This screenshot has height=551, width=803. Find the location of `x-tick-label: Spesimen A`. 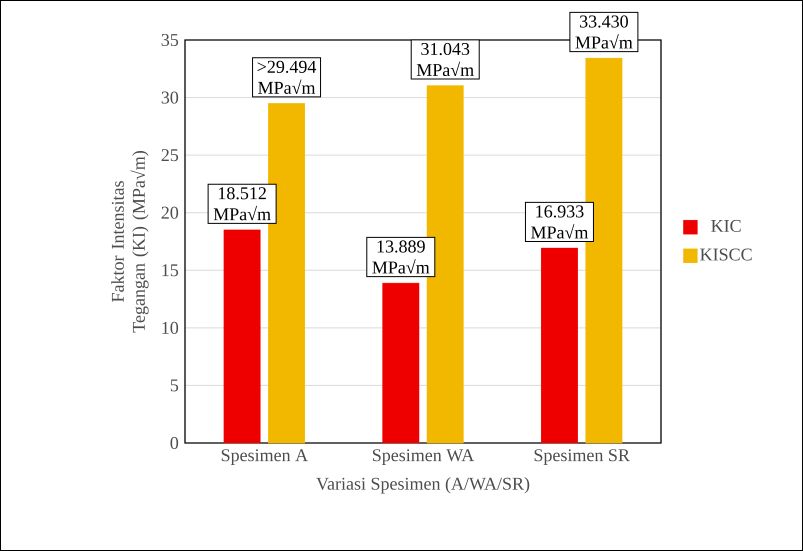

x-tick-label: Spesimen A is located at coordinates (265, 457).